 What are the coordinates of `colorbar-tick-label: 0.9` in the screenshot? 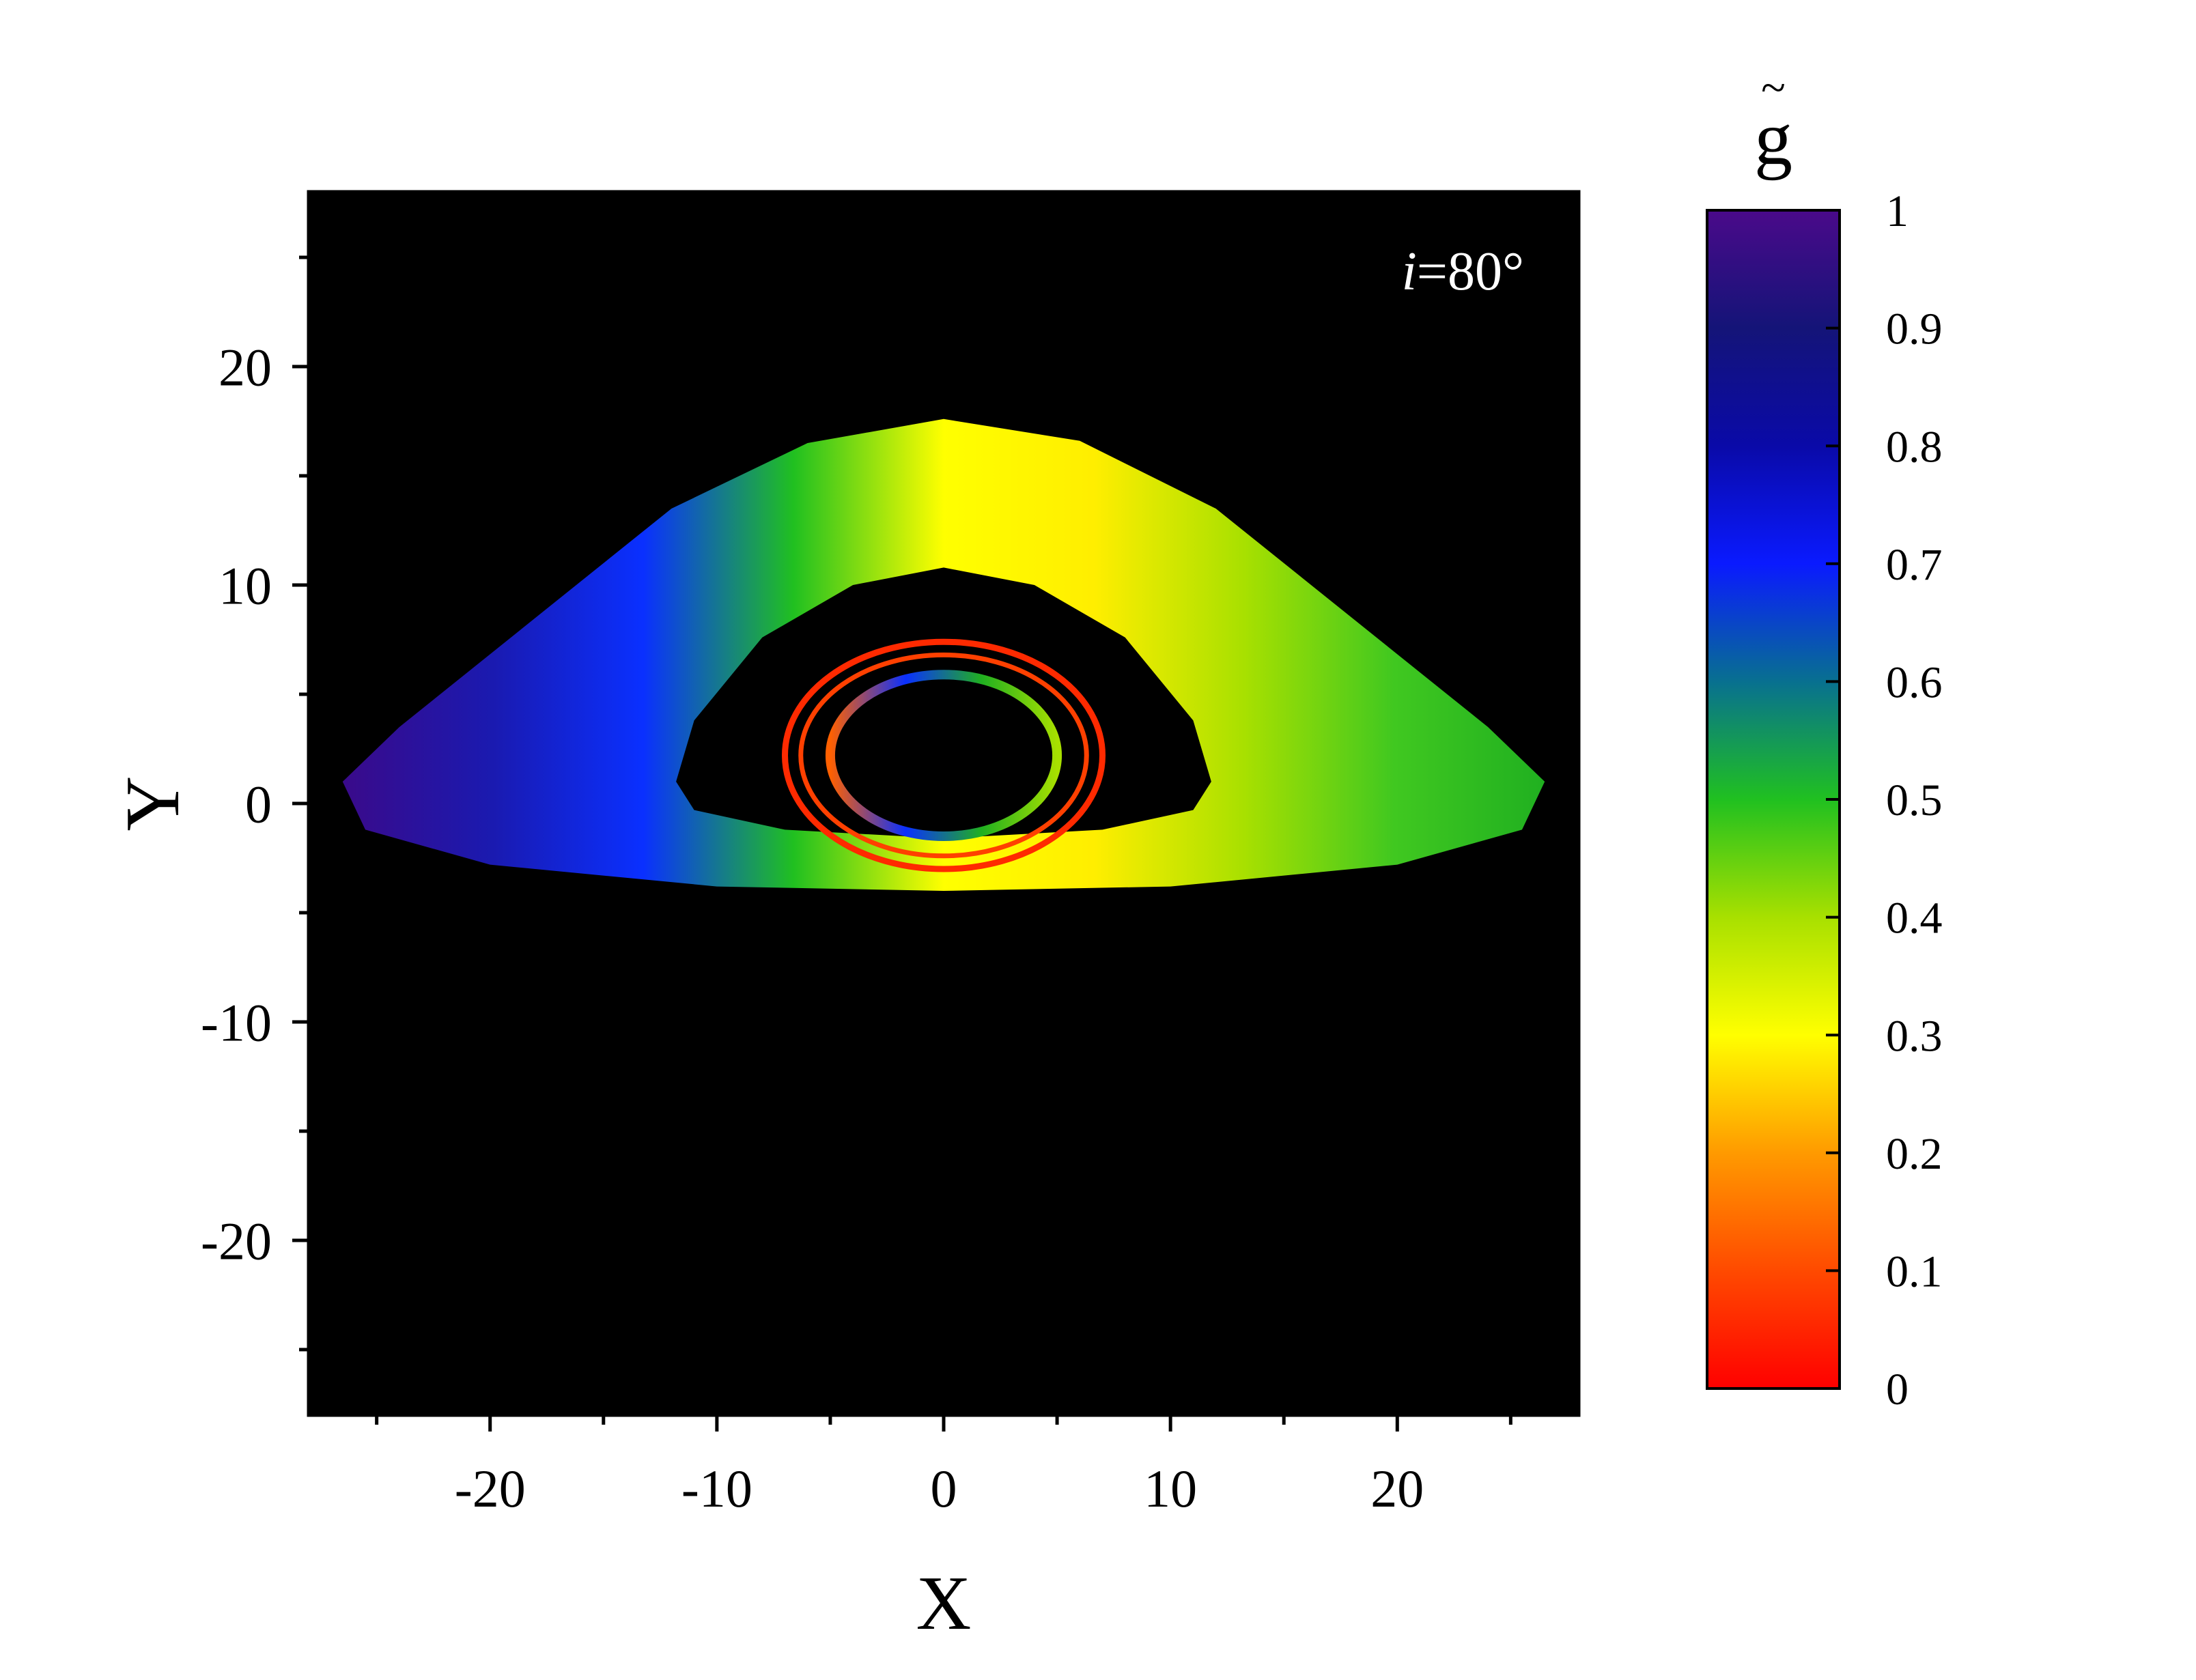 It's located at (1915, 329).